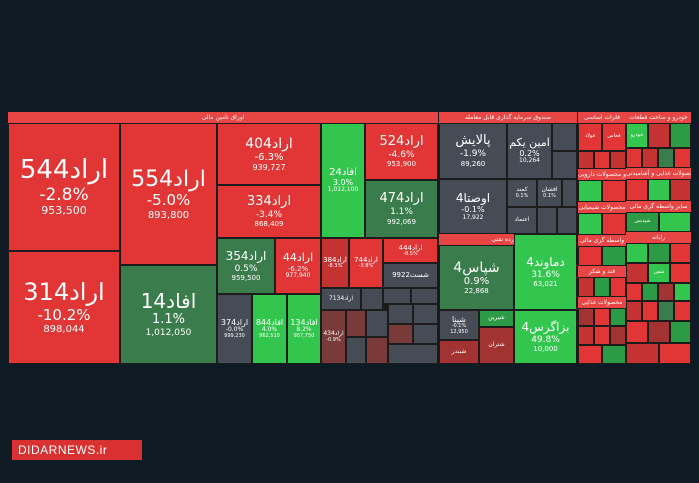  I want to click on tile-arad374: اراد374 -0.0% 999,230, so click(234, 329).